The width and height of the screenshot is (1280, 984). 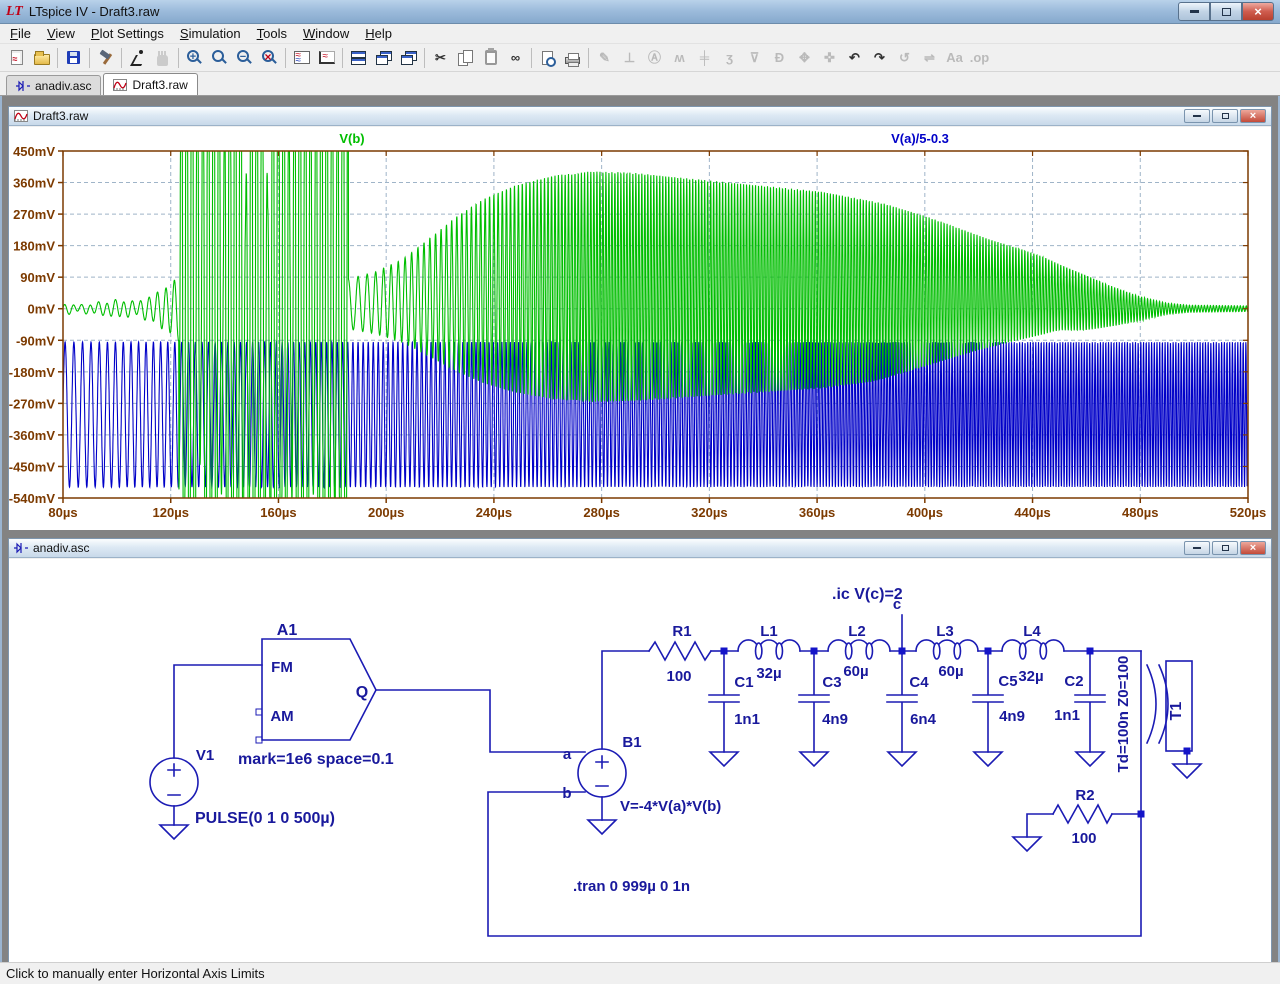 What do you see at coordinates (829, 57) in the screenshot?
I see `drag-button: ✜` at bounding box center [829, 57].